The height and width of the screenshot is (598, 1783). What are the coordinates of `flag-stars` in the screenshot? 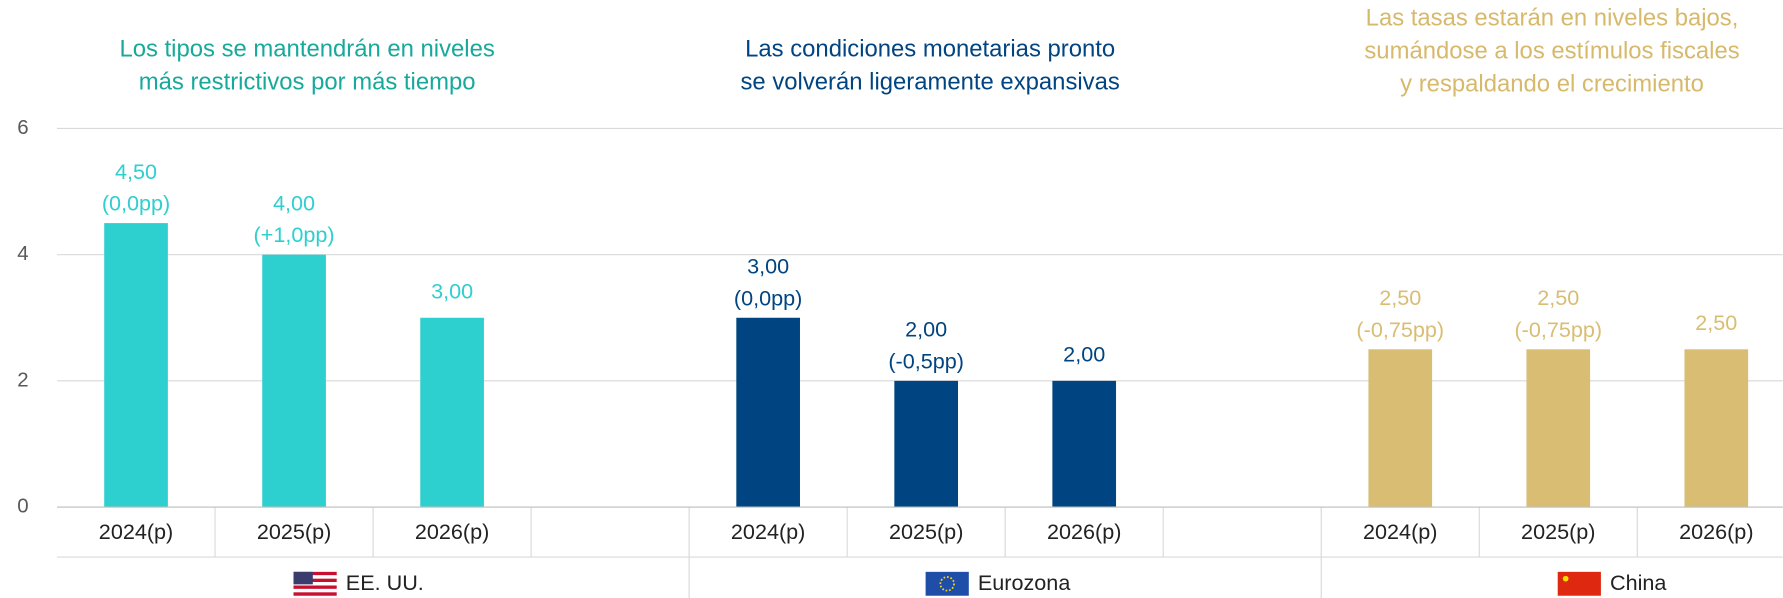 It's located at (947, 584).